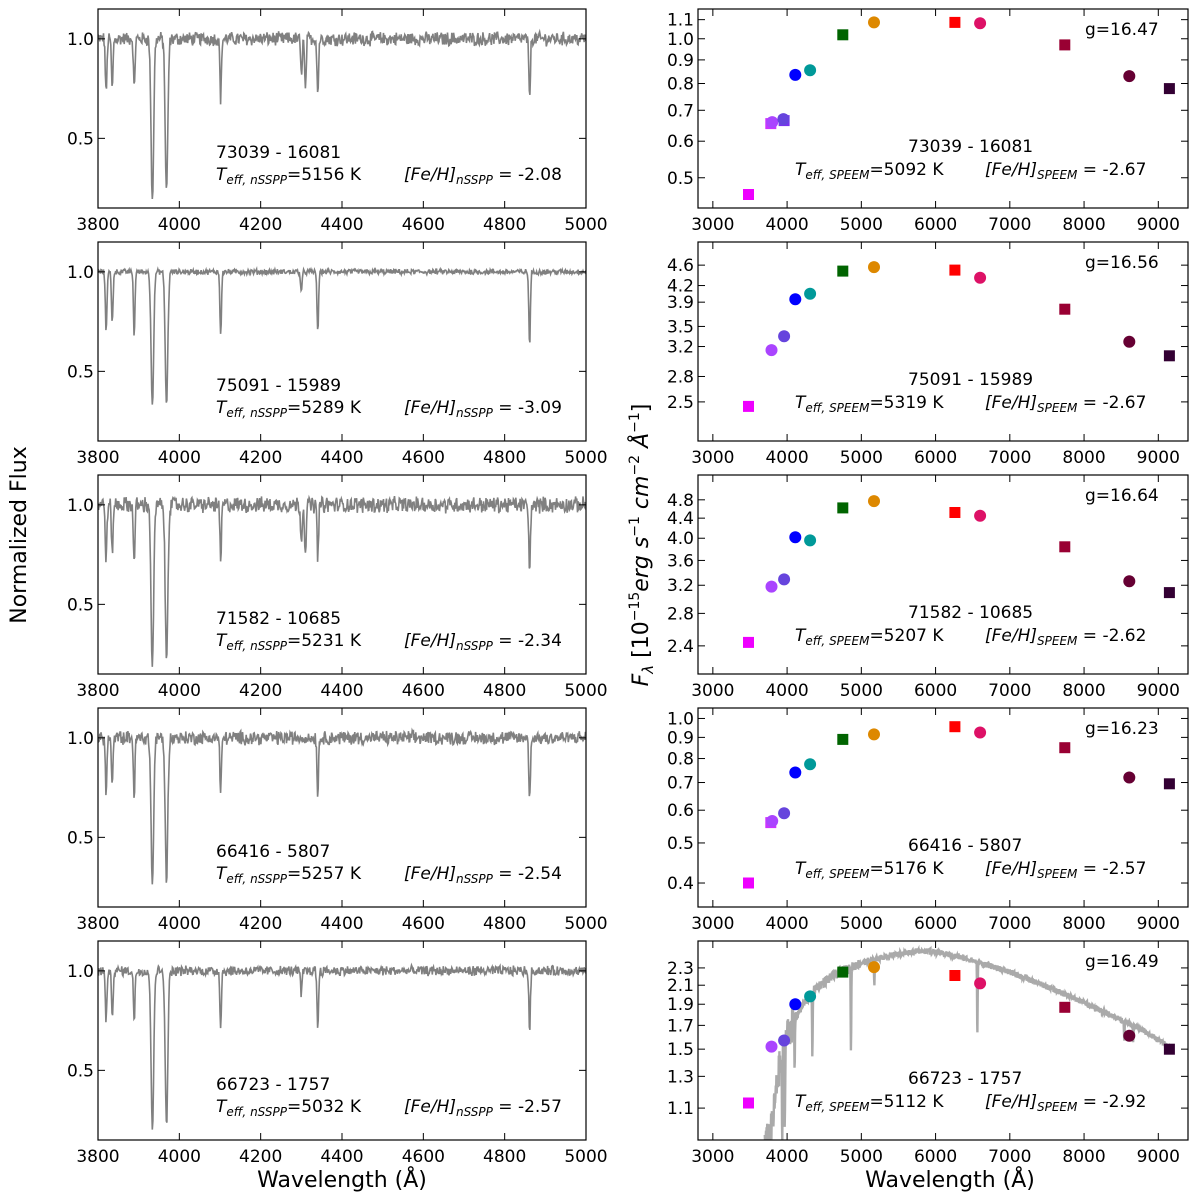 Image resolution: width=1200 pixels, height=1198 pixels. Describe the element at coordinates (680, 377) in the screenshot. I see `sed-panel-2-ytick-label-2: 2.8` at that location.